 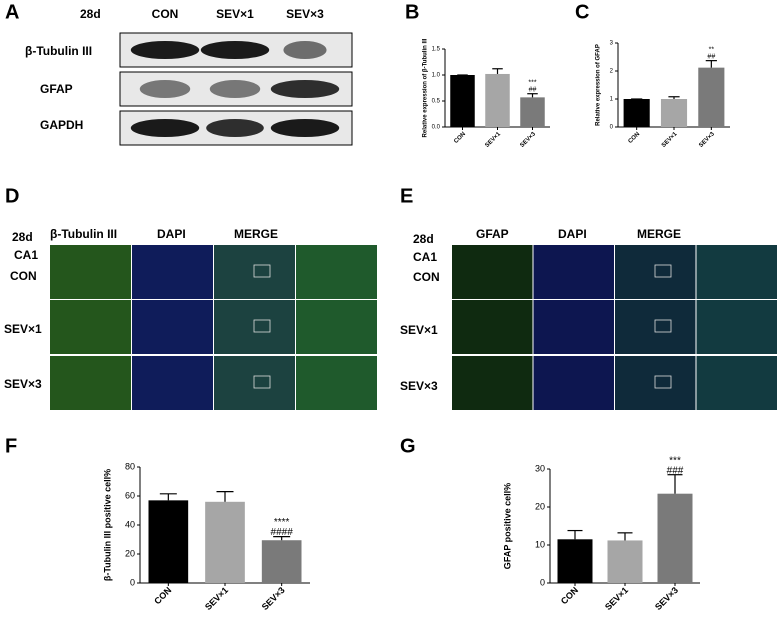 I want to click on y-axis-label: Relative expression of β-Tubulin III, so click(x=426, y=87).